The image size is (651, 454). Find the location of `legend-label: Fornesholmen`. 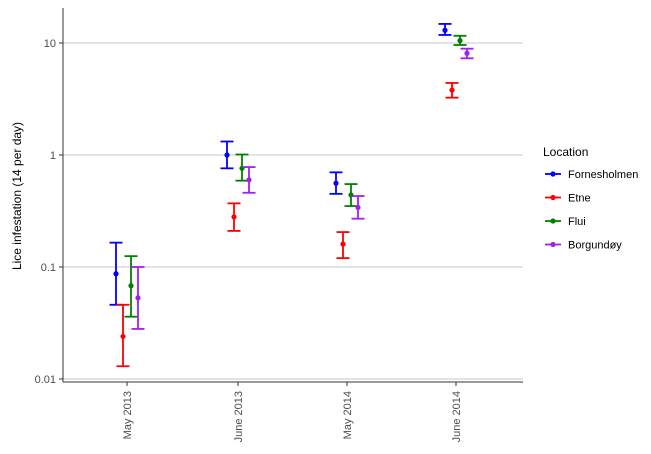

legend-label: Fornesholmen is located at coordinates (603, 175).